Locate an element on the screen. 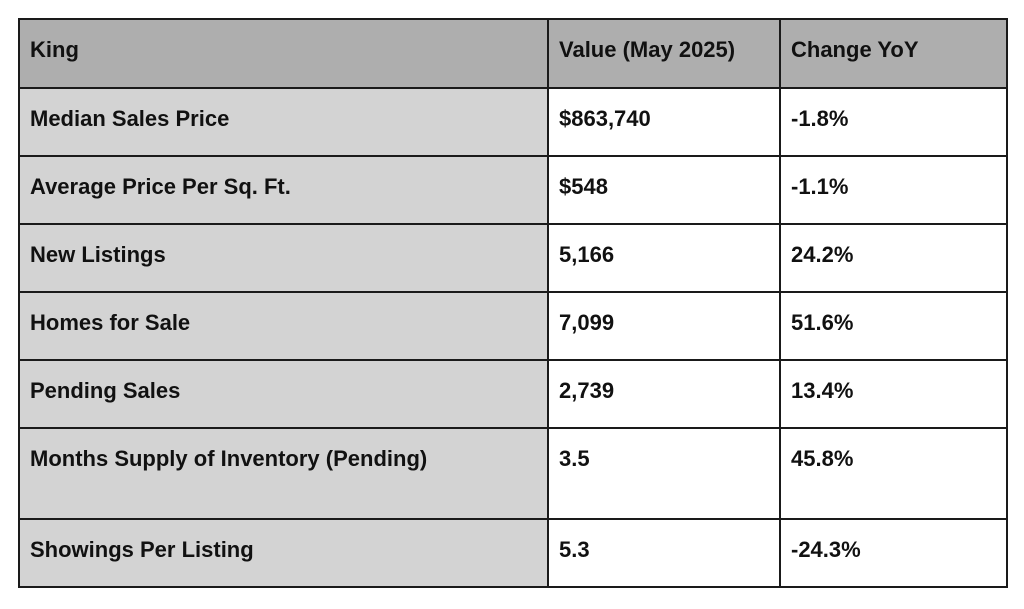 The image size is (1024, 609). table-row: New Listings 5,166 24.2% is located at coordinates (513, 258).